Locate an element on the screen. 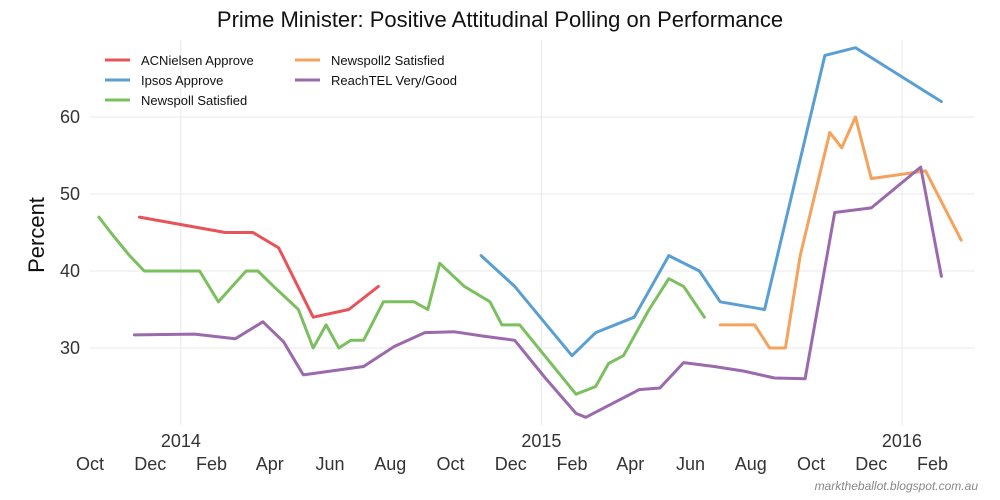 The width and height of the screenshot is (1000, 500). series-line-acnielsen-approve is located at coordinates (258, 267).